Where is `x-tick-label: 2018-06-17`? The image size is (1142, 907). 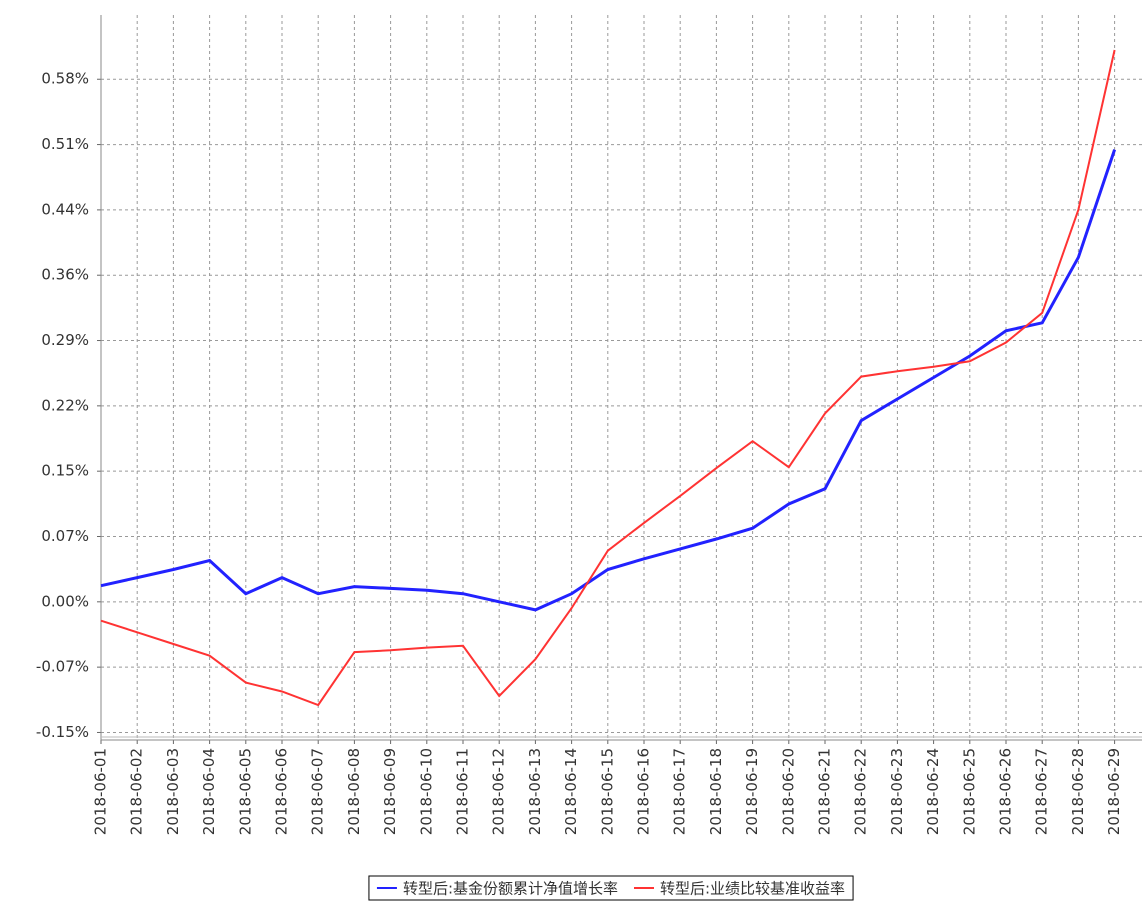
x-tick-label: 2018-06-17 is located at coordinates (680, 791).